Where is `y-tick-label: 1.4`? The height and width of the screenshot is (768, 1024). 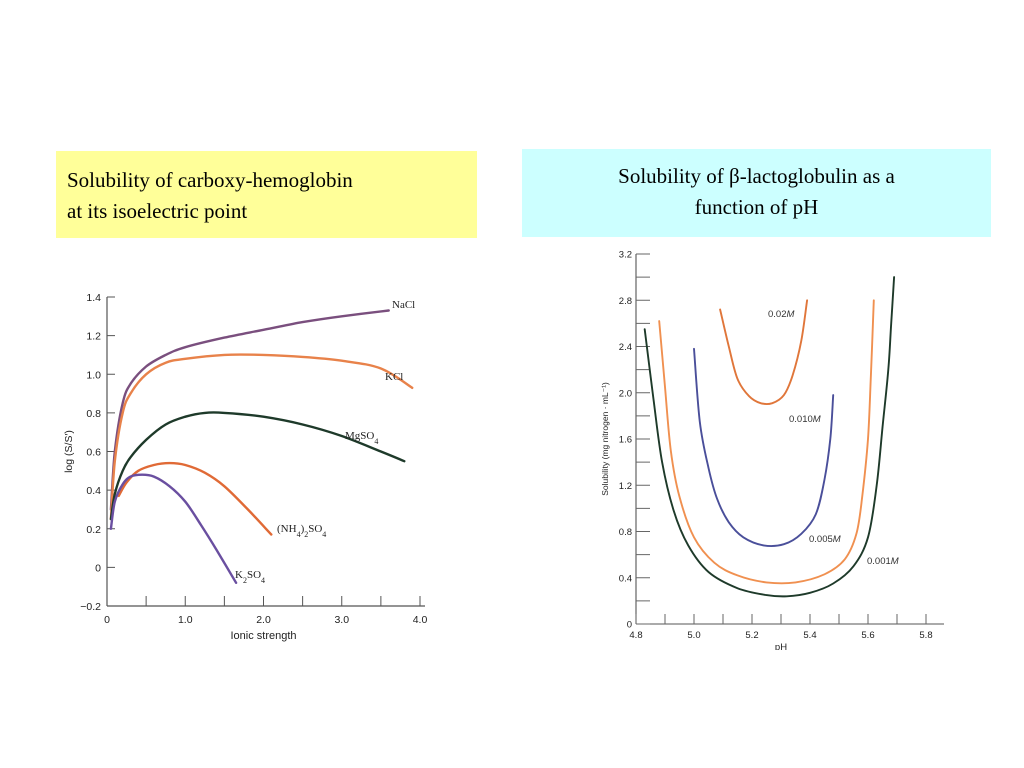 y-tick-label: 1.4 is located at coordinates (93, 298).